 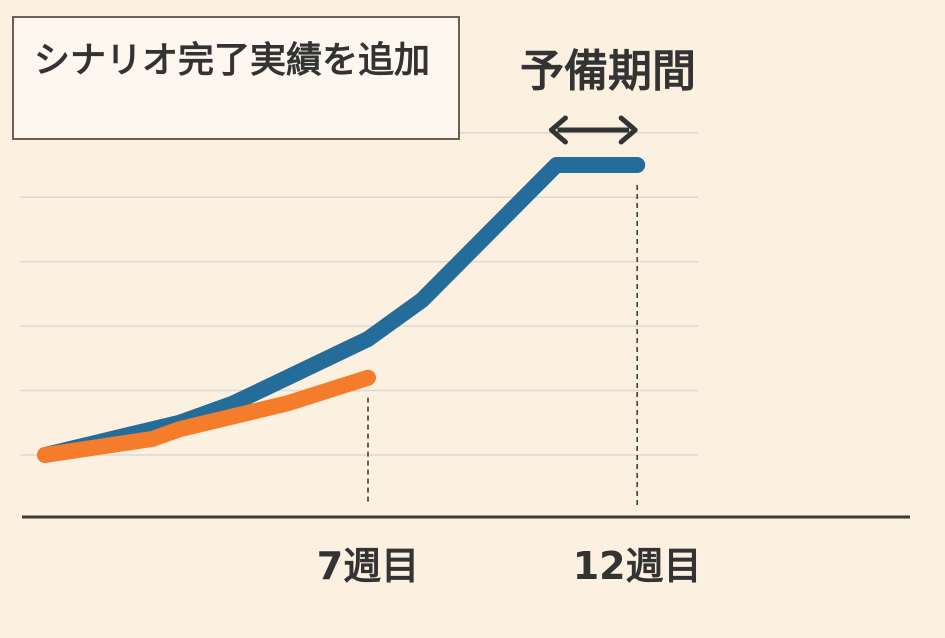 I want to click on actual-series-line, so click(x=206, y=416).